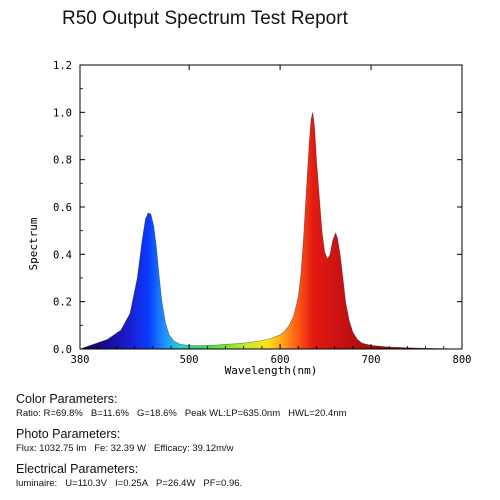 The width and height of the screenshot is (500, 500). What do you see at coordinates (371, 360) in the screenshot?
I see `x-tick-label: 700` at bounding box center [371, 360].